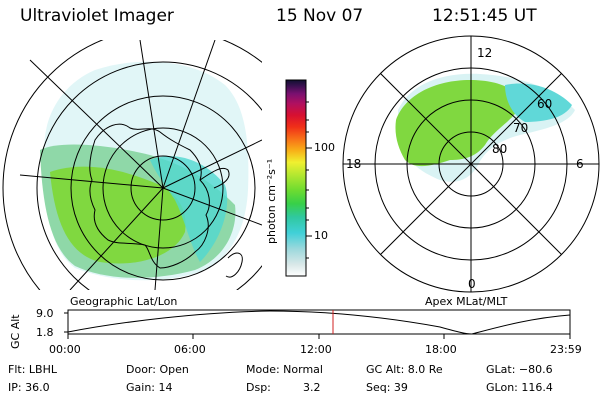 Image resolution: width=600 pixels, height=400 pixels. I want to click on apex-map-label: Apex MLat/MLT, so click(466, 301).